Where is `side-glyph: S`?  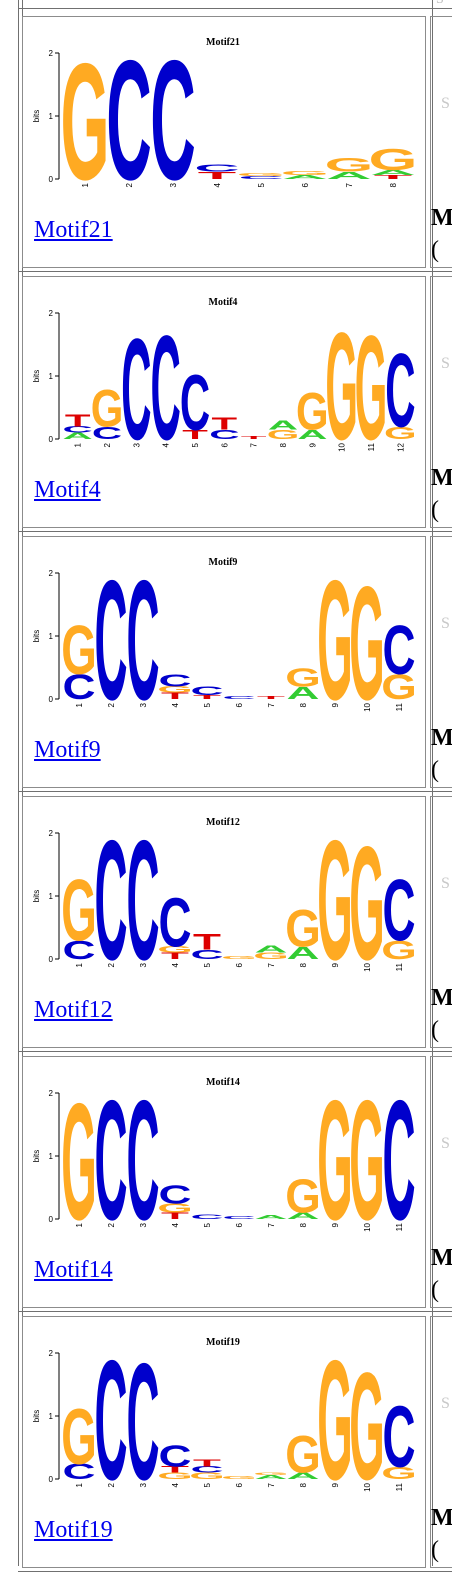 side-glyph: S is located at coordinates (445, 1403).